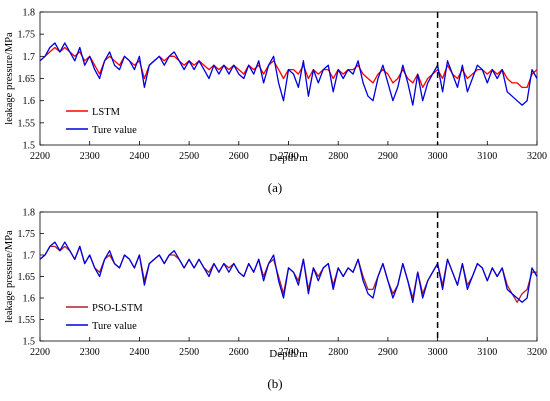 Image resolution: width=550 pixels, height=401 pixels. What do you see at coordinates (274, 383) in the screenshot?
I see `panel-caption: (b)` at bounding box center [274, 383].